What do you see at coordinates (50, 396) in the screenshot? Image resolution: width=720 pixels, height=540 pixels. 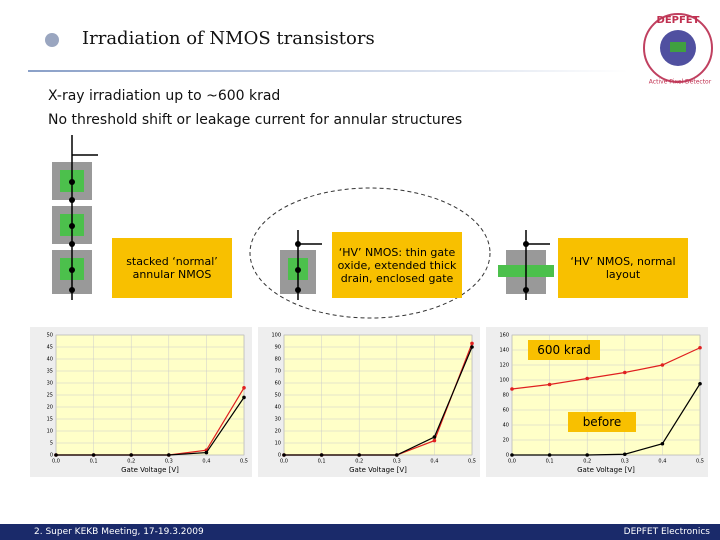 I see `y-tick-label: 25` at bounding box center [50, 396].